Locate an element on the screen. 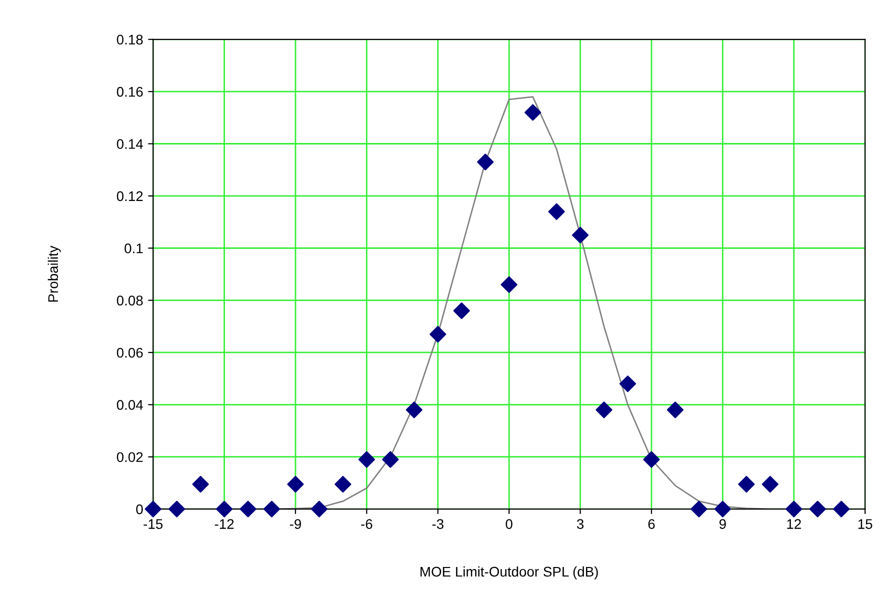 This screenshot has width=890, height=606. y-tick-label: 0.18 is located at coordinates (129, 39).